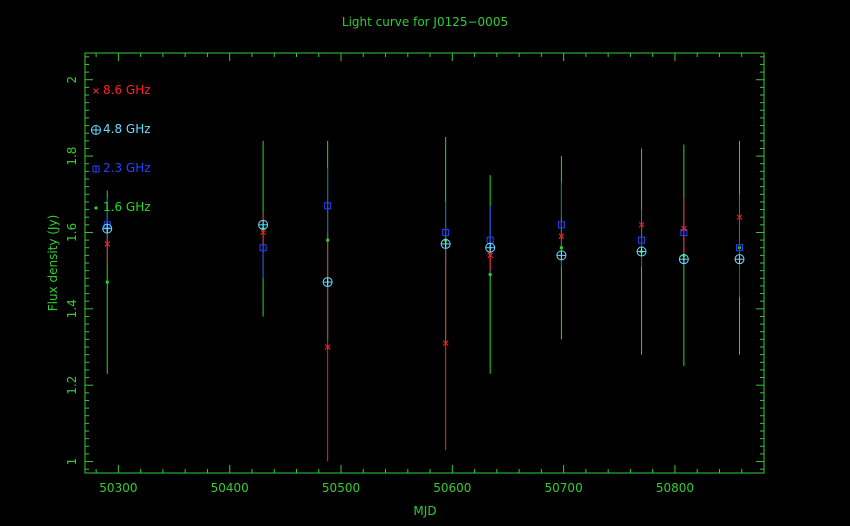 This screenshot has width=850, height=526. What do you see at coordinates (424, 511) in the screenshot?
I see `x-axis-label: MJD` at bounding box center [424, 511].